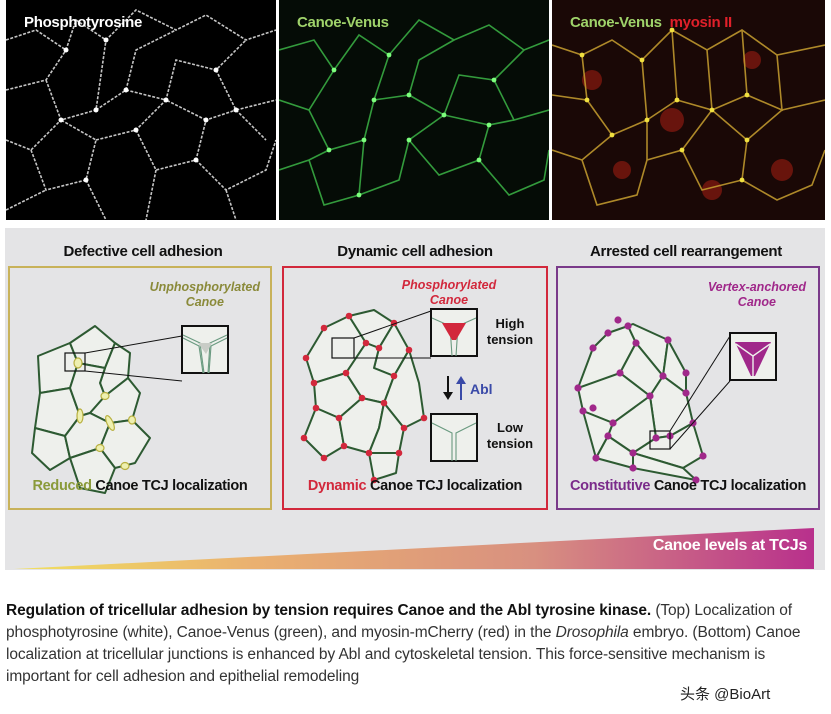  What do you see at coordinates (414, 548) in the screenshot?
I see `canoe-level-gradient` at bounding box center [414, 548].